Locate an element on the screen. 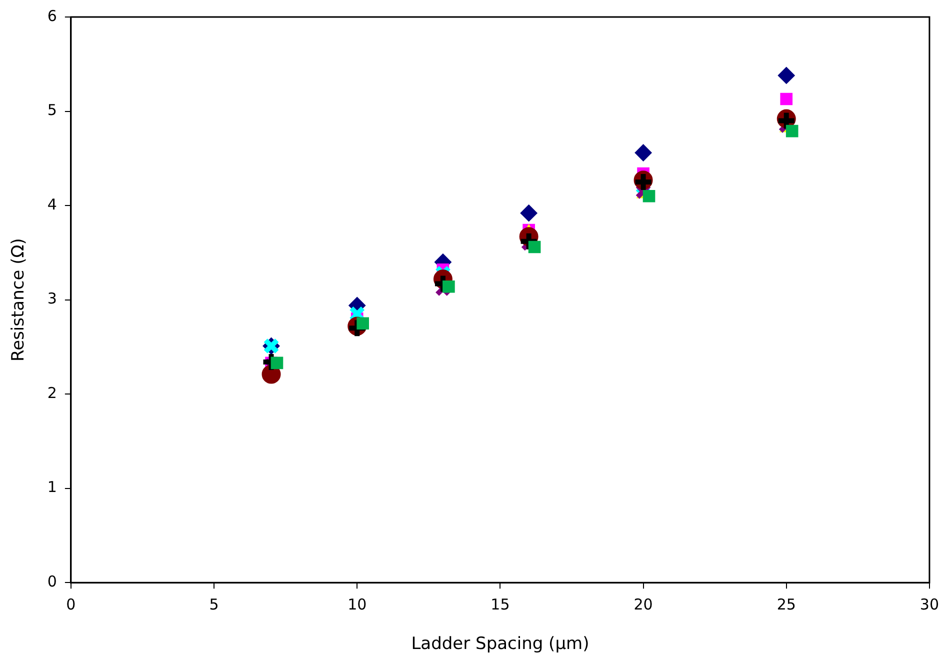  y-tick-label: 5 is located at coordinates (52, 110).